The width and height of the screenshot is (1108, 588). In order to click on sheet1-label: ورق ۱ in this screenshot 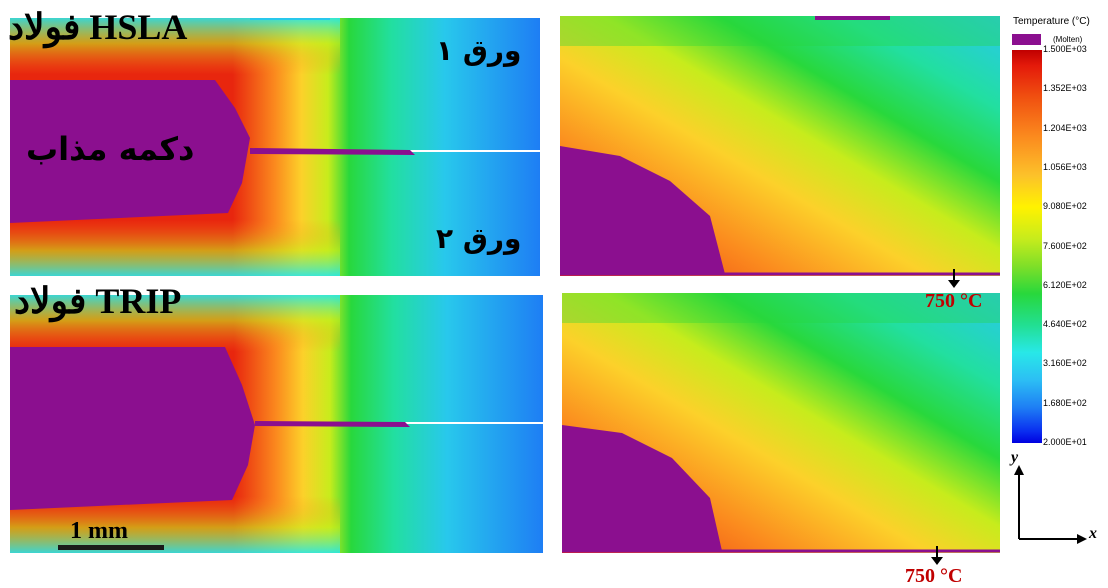, I will do `click(479, 50)`.